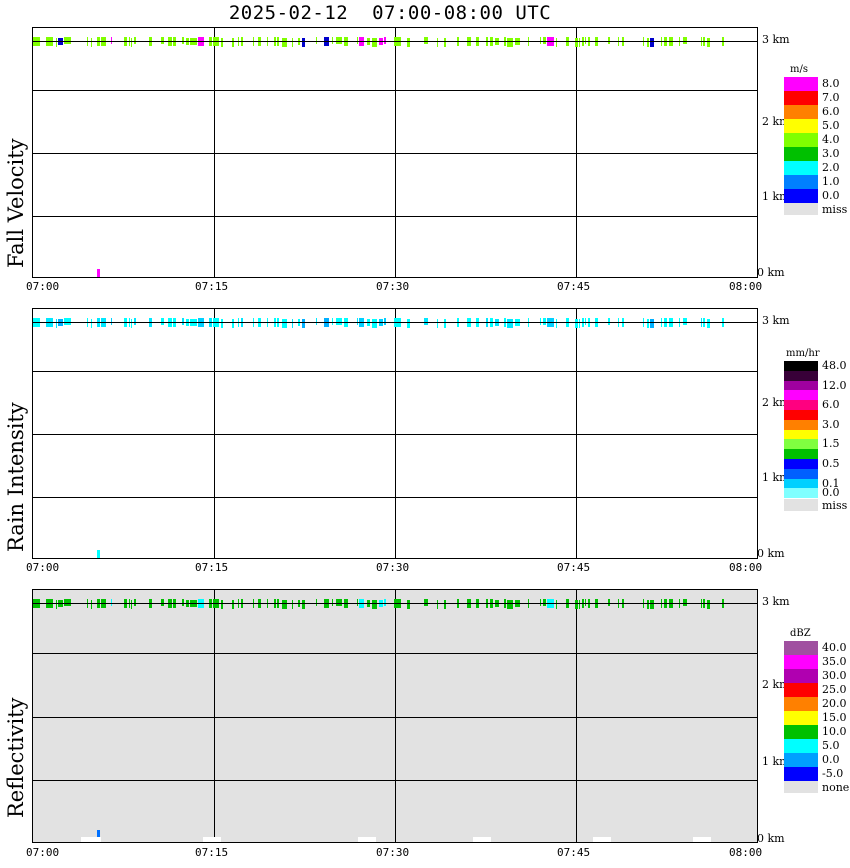 This screenshot has height=868, width=850. Describe the element at coordinates (834, 703) in the screenshot. I see `colorbar-tick-label: 20.0` at that location.